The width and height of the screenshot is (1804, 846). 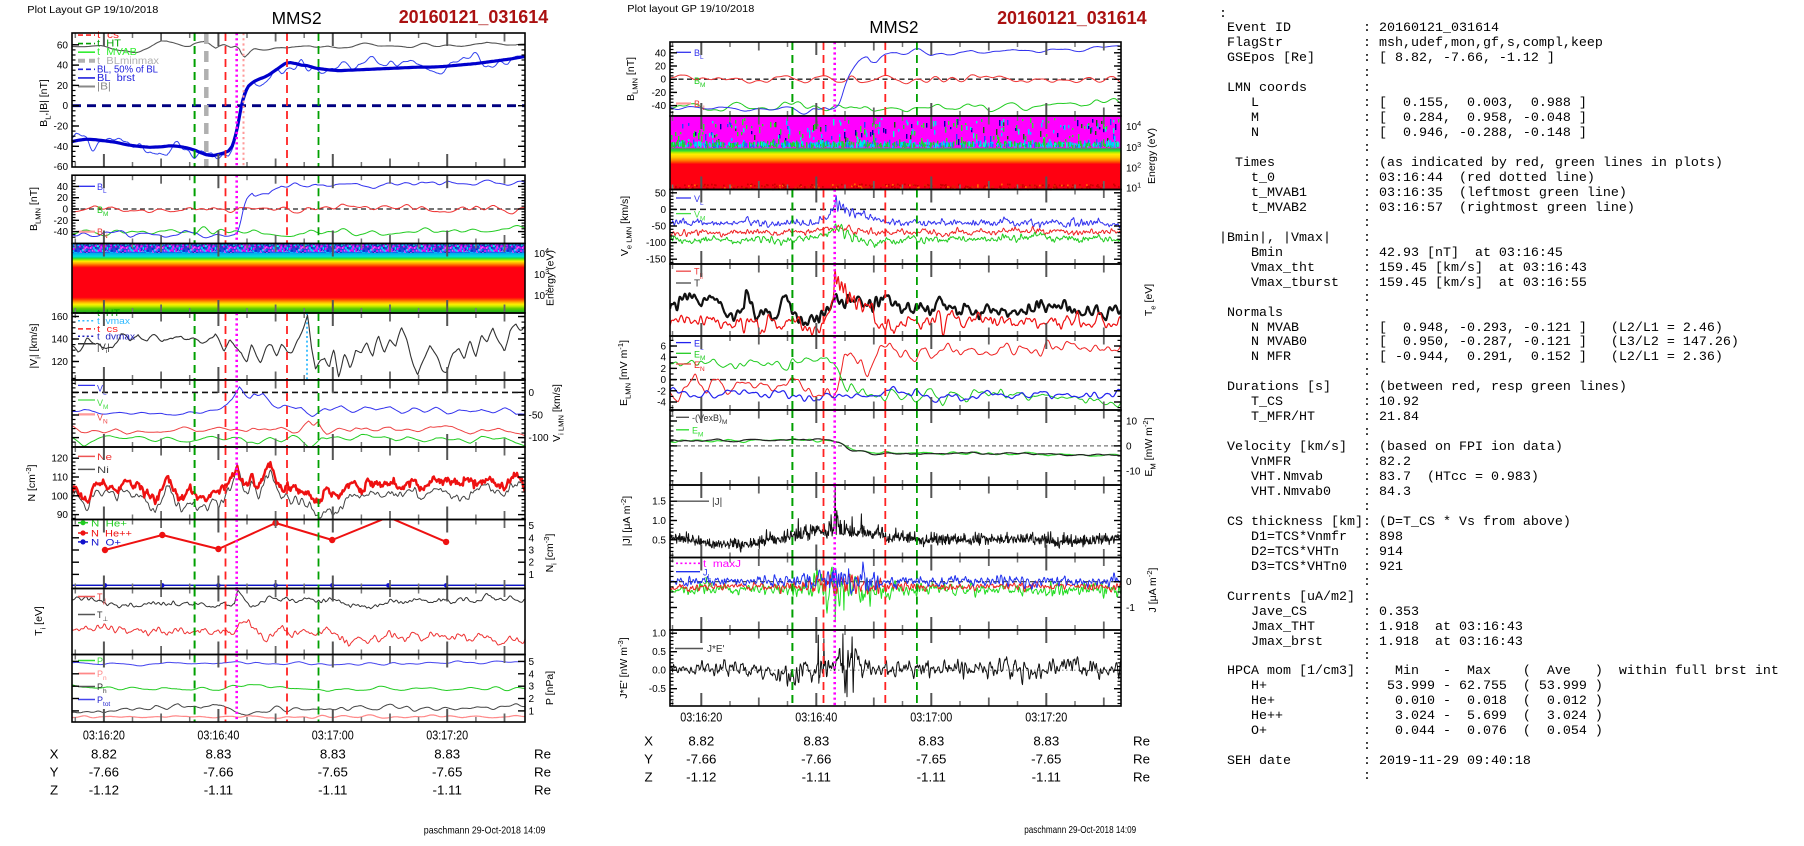 What do you see at coordinates (624, 373) in the screenshot?
I see `svg-text: ELMN [mV m-1]` at bounding box center [624, 373].